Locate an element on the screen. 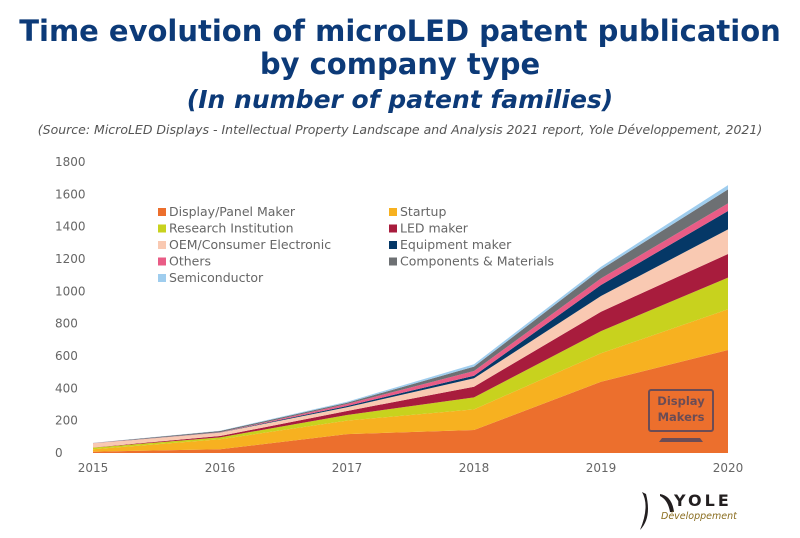 The image size is (800, 538). yole-logo: YOLE Développement is located at coordinates (689, 510).